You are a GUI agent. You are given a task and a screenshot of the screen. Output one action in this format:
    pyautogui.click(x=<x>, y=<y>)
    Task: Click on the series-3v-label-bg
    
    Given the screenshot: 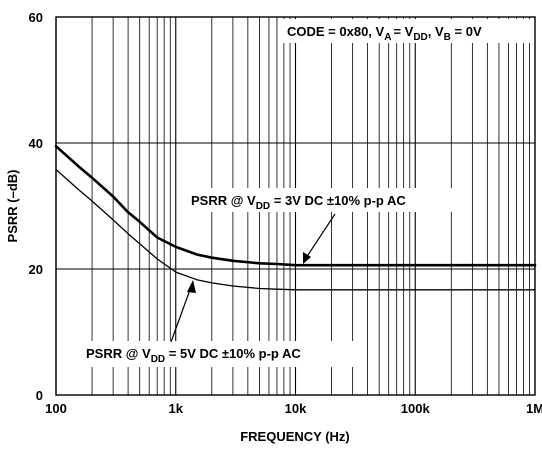 What is the action you would take?
    pyautogui.click(x=327, y=200)
    